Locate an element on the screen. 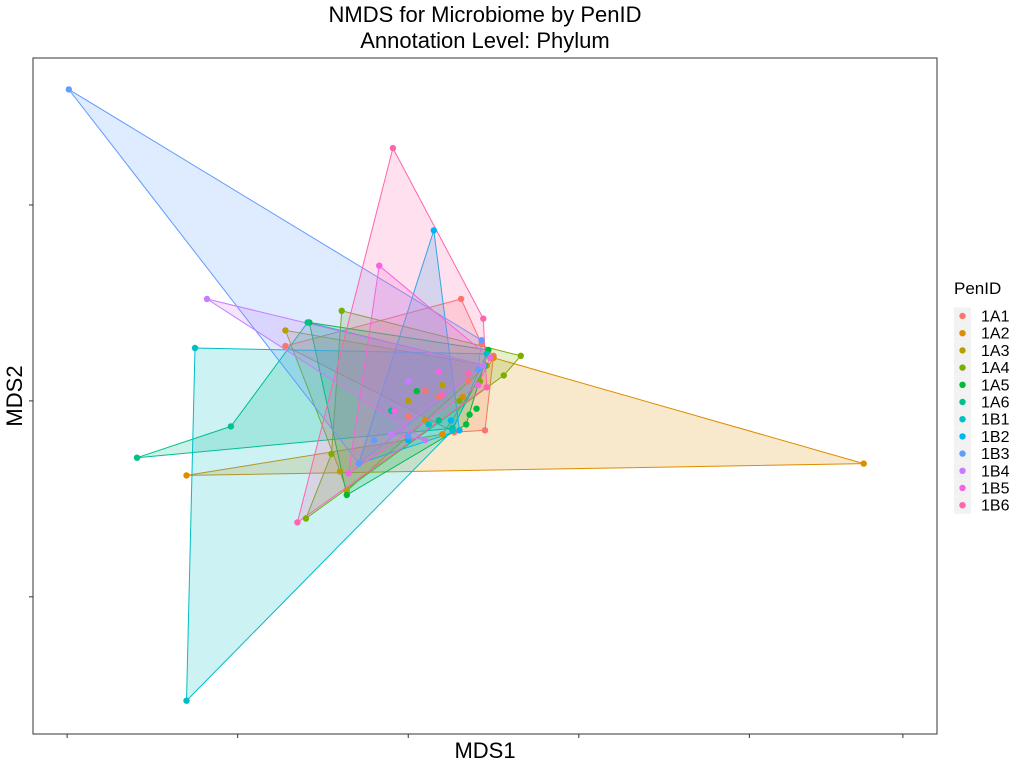 This screenshot has width=1024, height=768. legend-item-1B5: 1B5 is located at coordinates (982, 488).